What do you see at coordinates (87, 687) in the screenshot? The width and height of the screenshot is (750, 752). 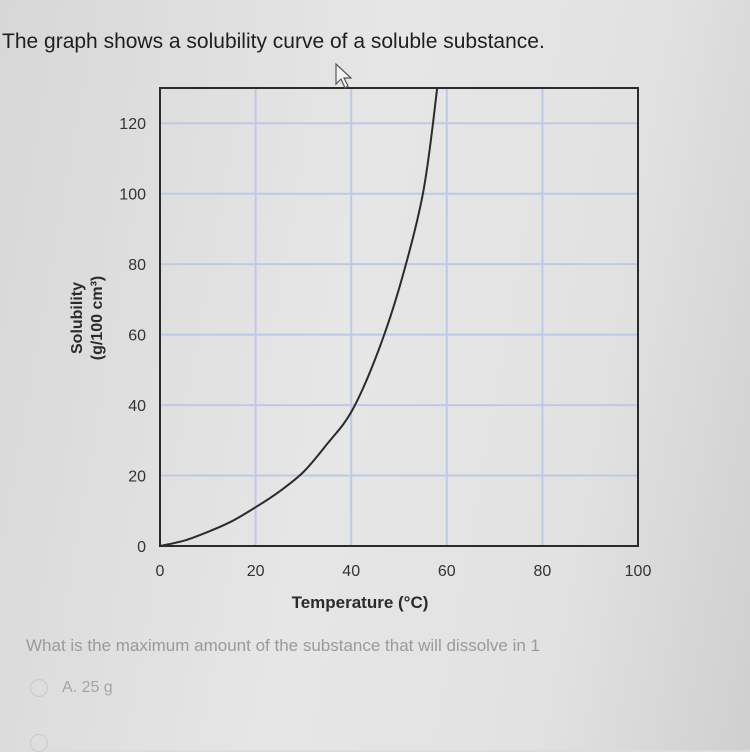 I see `answer-label: A. 25 g` at bounding box center [87, 687].